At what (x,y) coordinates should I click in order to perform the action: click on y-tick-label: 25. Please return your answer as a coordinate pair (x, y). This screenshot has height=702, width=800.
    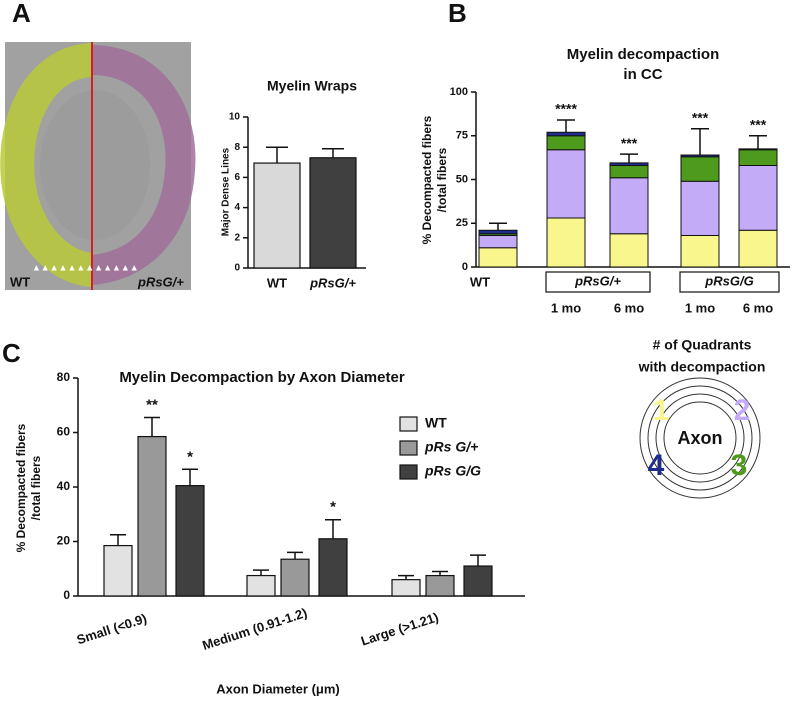
    Looking at the image, I should click on (462, 223).